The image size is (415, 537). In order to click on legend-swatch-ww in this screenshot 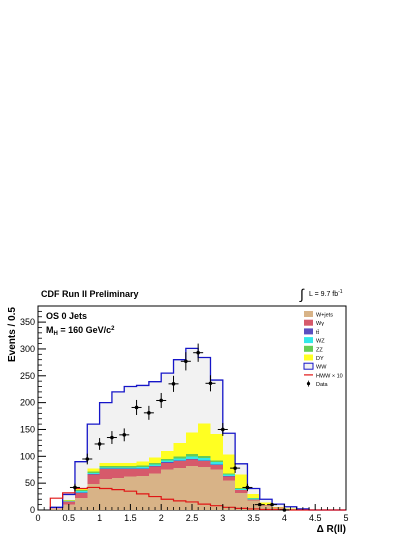, I will do `click(308, 366)`.